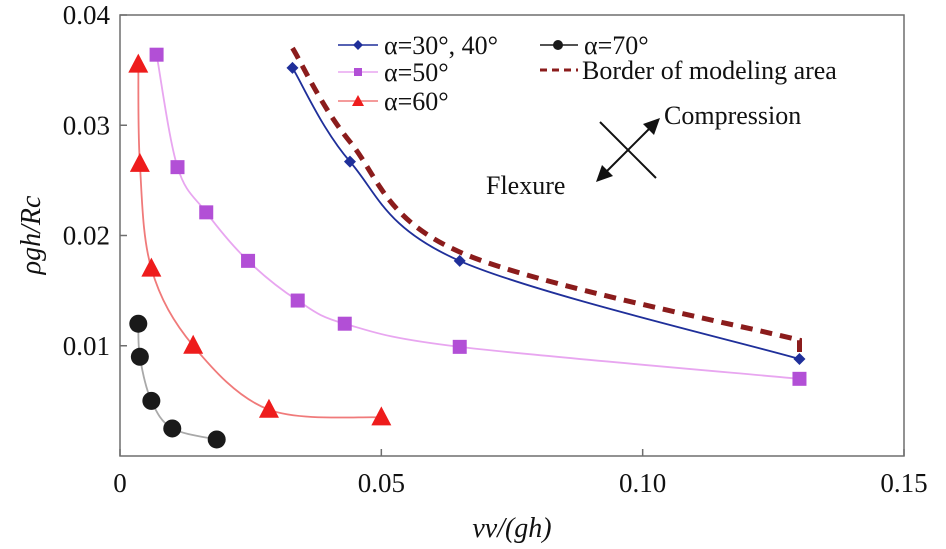 The image size is (946, 549). I want to click on legend-entry-border: Border of modeling area, so click(688, 70).